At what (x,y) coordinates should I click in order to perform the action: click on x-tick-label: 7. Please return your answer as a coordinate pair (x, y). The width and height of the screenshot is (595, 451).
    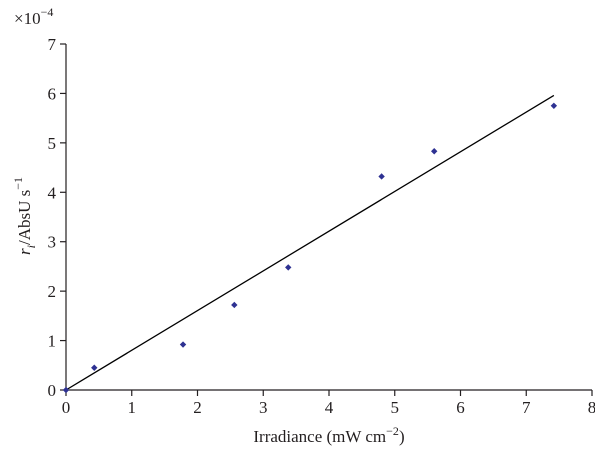
    Looking at the image, I should click on (526, 407).